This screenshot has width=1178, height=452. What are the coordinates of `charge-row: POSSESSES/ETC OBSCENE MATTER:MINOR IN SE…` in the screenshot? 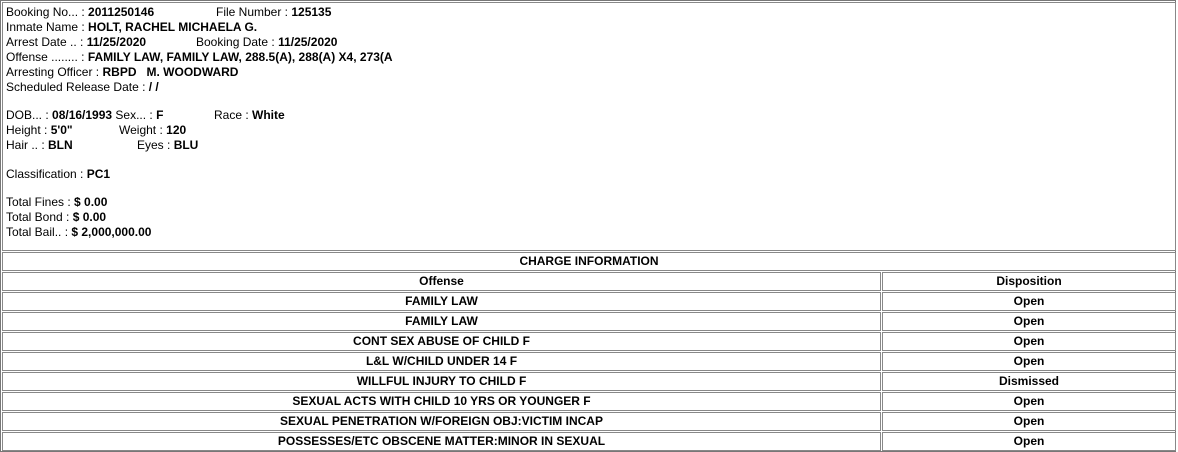 It's located at (589, 441).